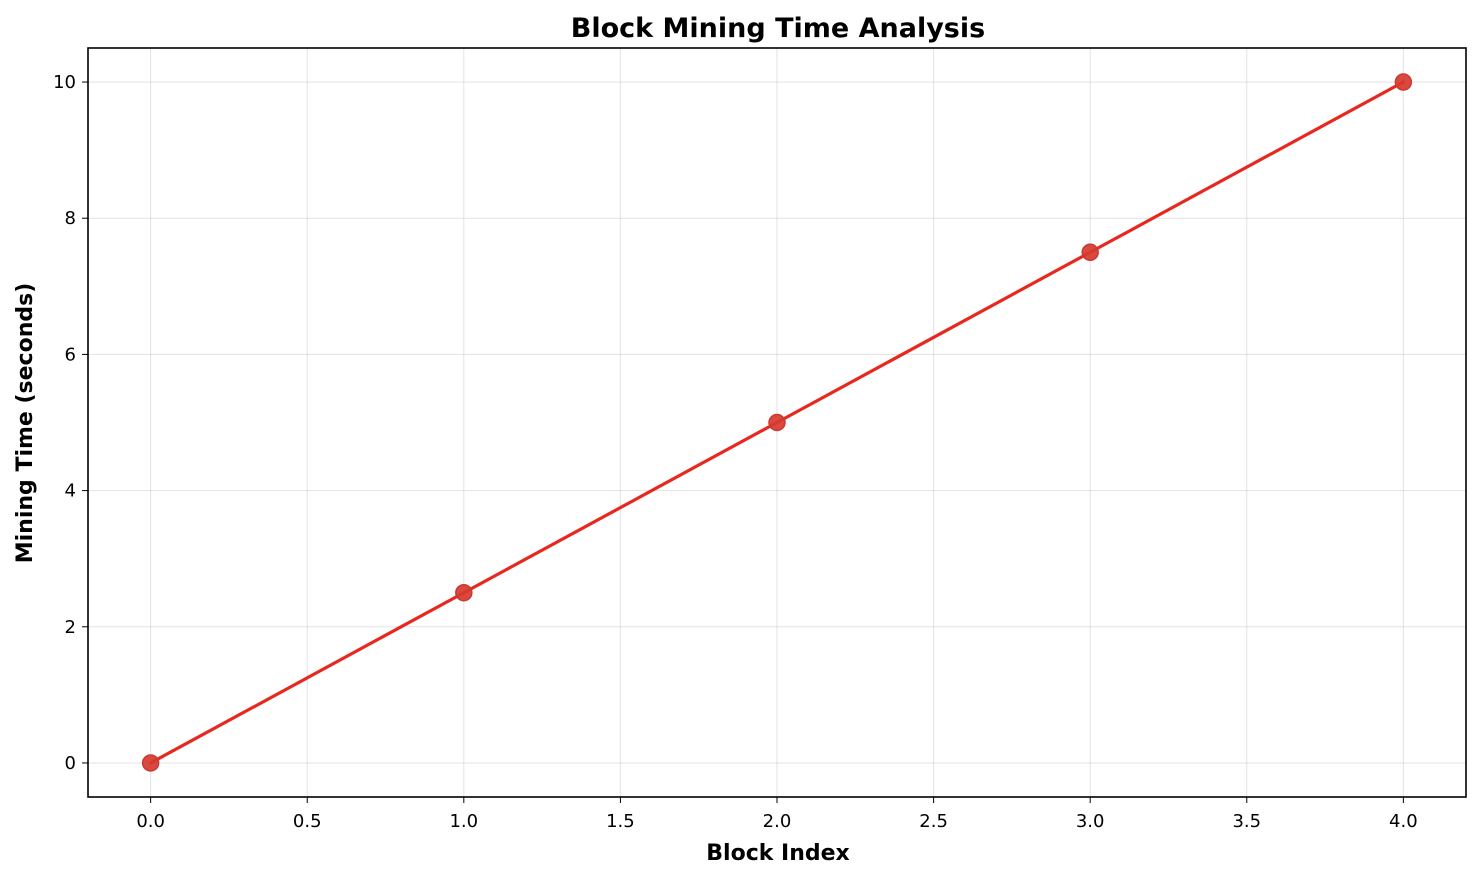  Describe the element at coordinates (463, 821) in the screenshot. I see `x-tick-label: 1.0` at that location.